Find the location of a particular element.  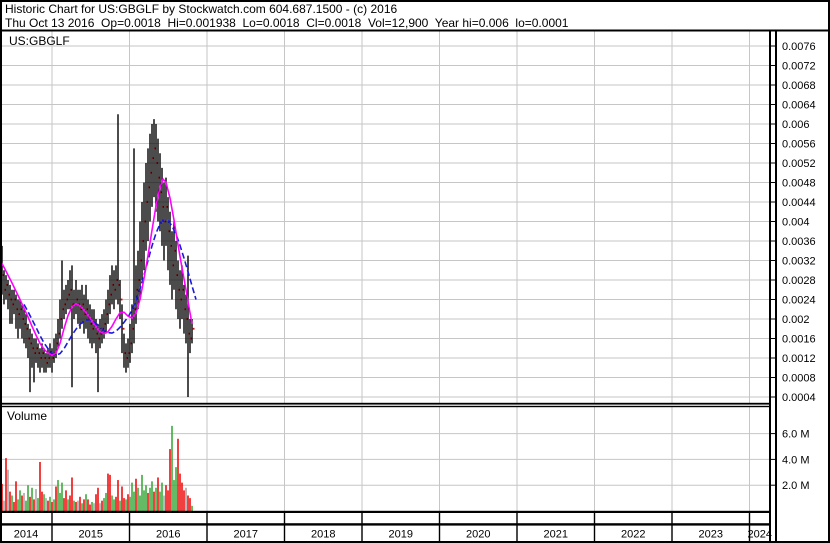

ma-fast-line is located at coordinates (96, 266).